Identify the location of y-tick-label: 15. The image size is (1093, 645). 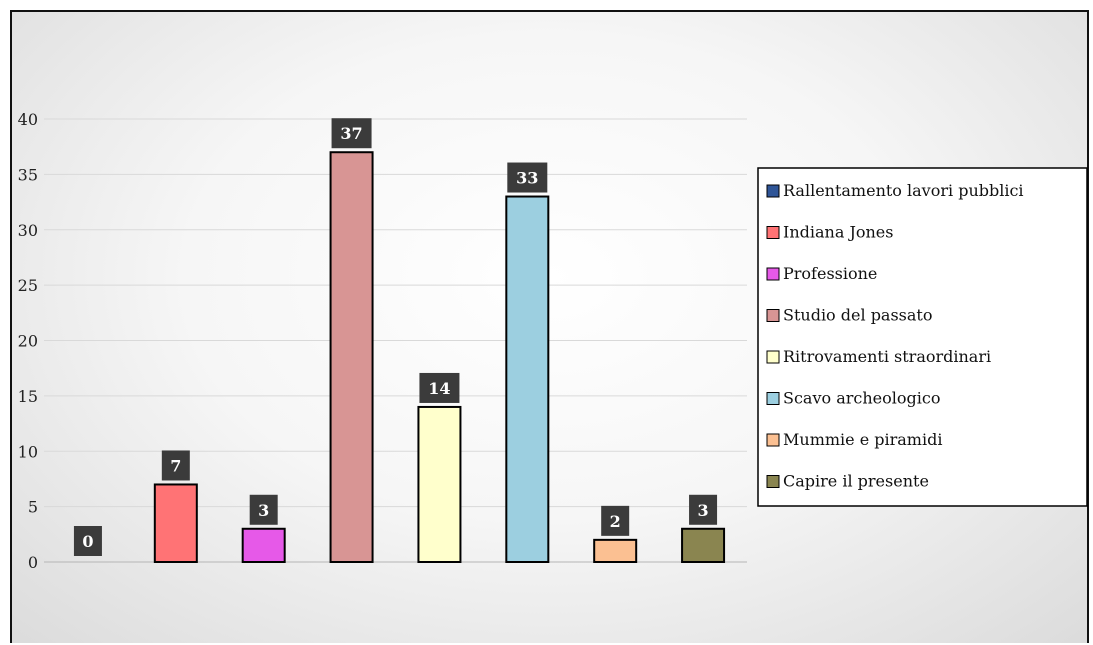
(28, 396).